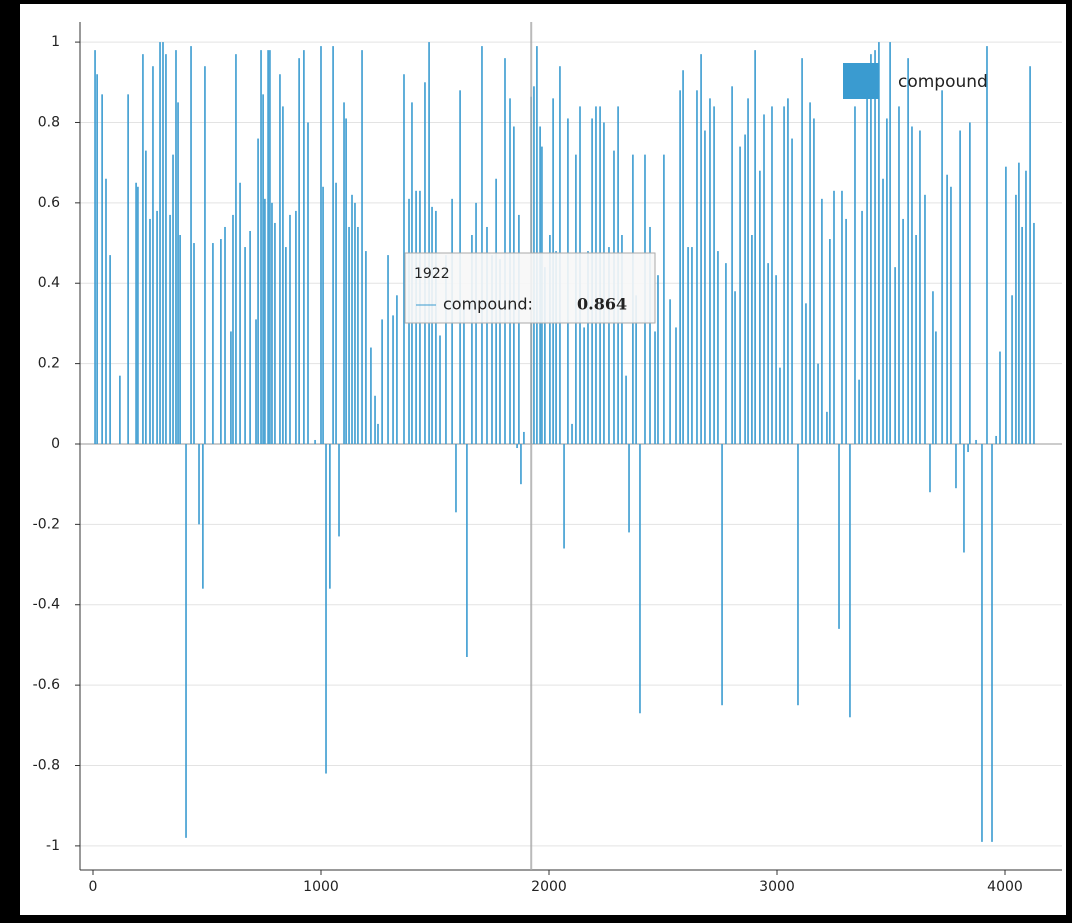 The image size is (1072, 923). I want to click on y-tick-label: -0.2, so click(46, 524).